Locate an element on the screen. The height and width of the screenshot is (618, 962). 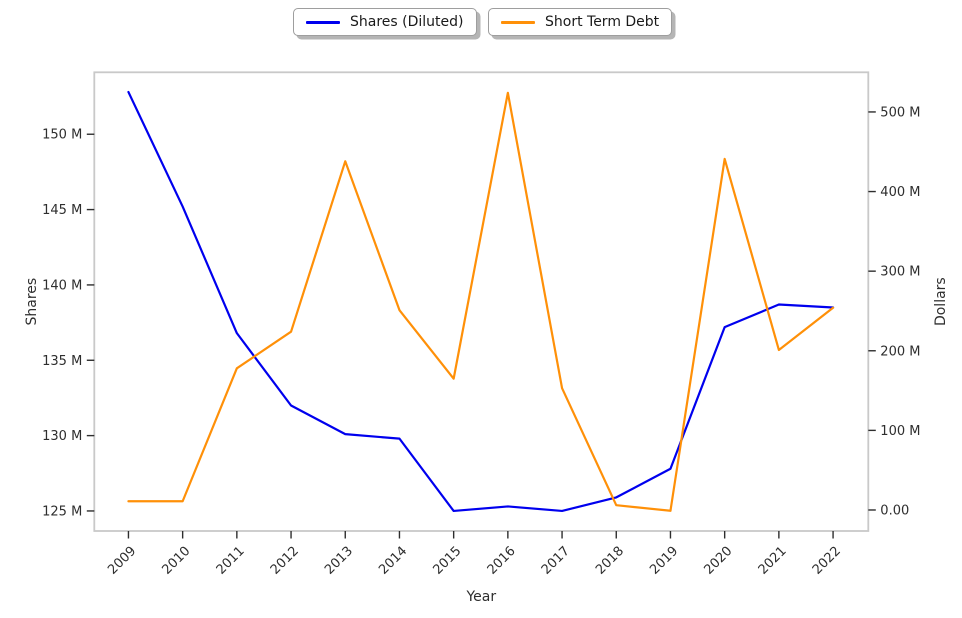
x-tick-label: 2022 is located at coordinates (827, 561).